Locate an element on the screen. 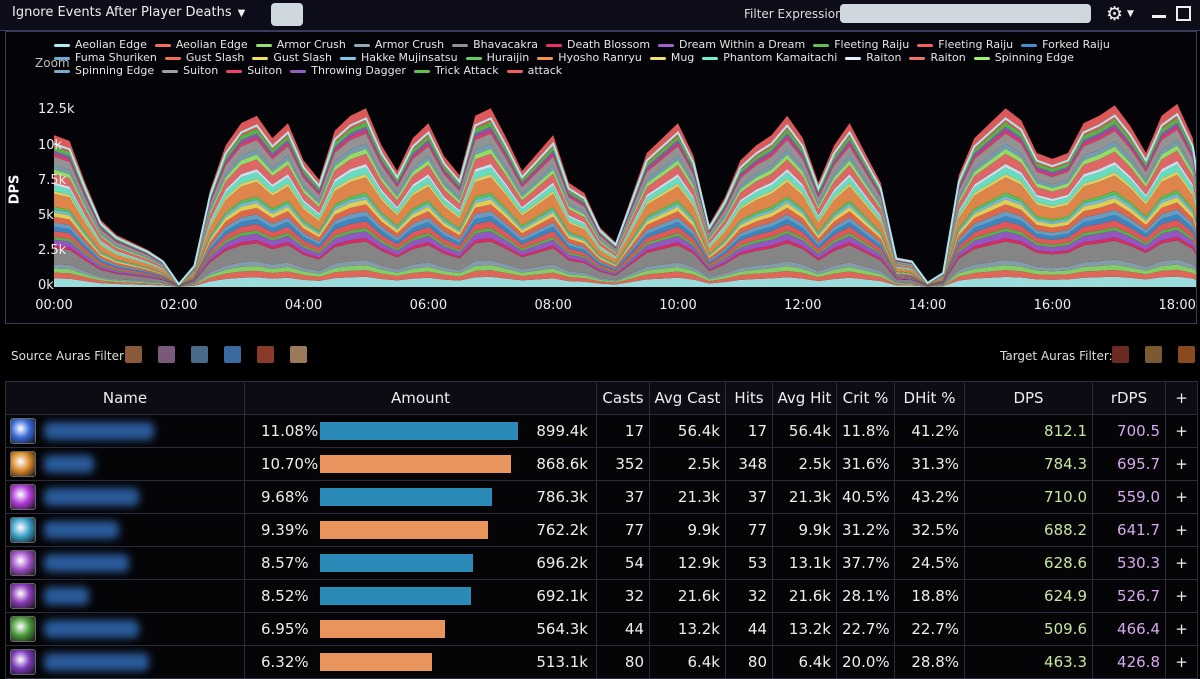 The width and height of the screenshot is (1200, 679). dhit-cell: 32.5% is located at coordinates (929, 530).